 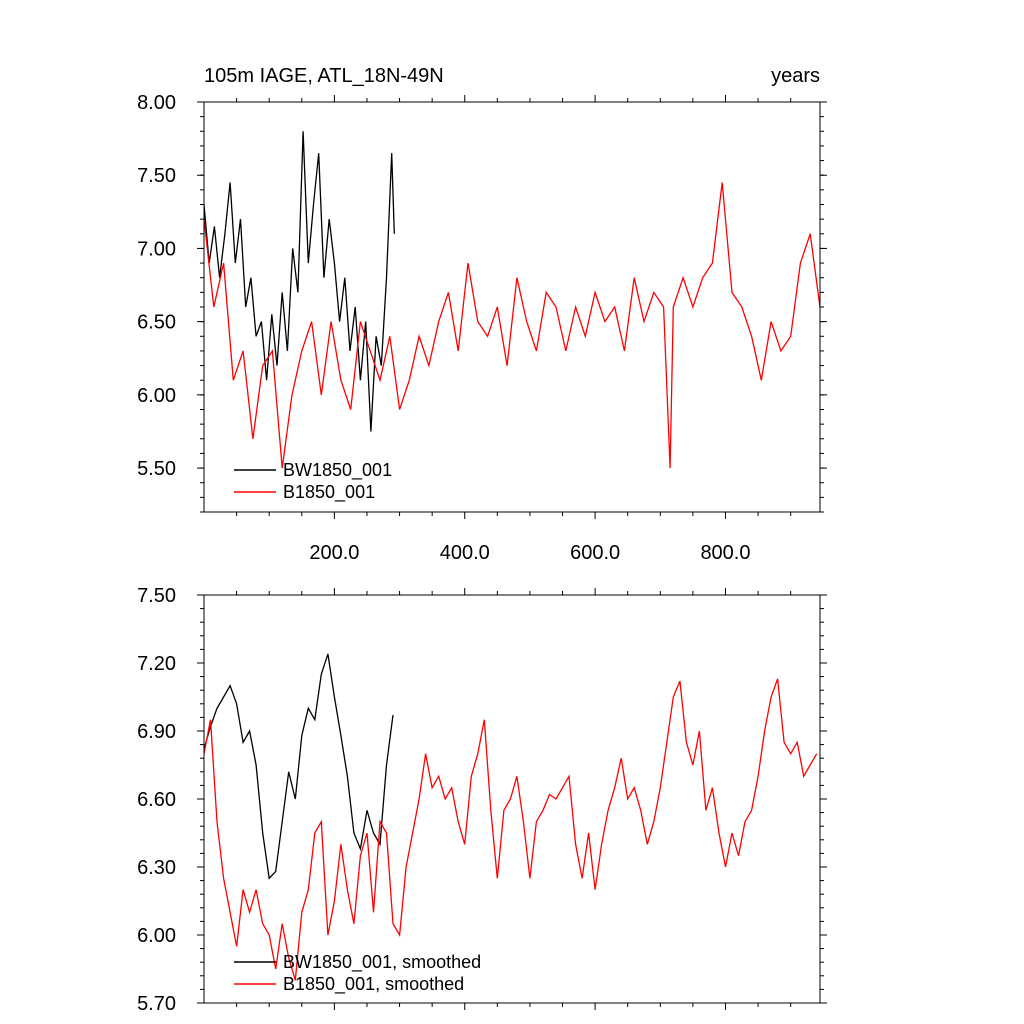 What do you see at coordinates (329, 492) in the screenshot?
I see `legend-label: B1850_001` at bounding box center [329, 492].